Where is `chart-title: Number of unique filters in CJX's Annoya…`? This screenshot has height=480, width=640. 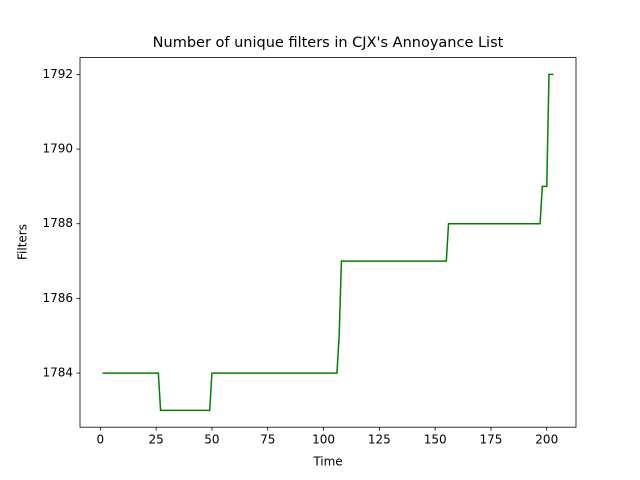
chart-title: Number of unique filters in CJX's Annoya… is located at coordinates (328, 43).